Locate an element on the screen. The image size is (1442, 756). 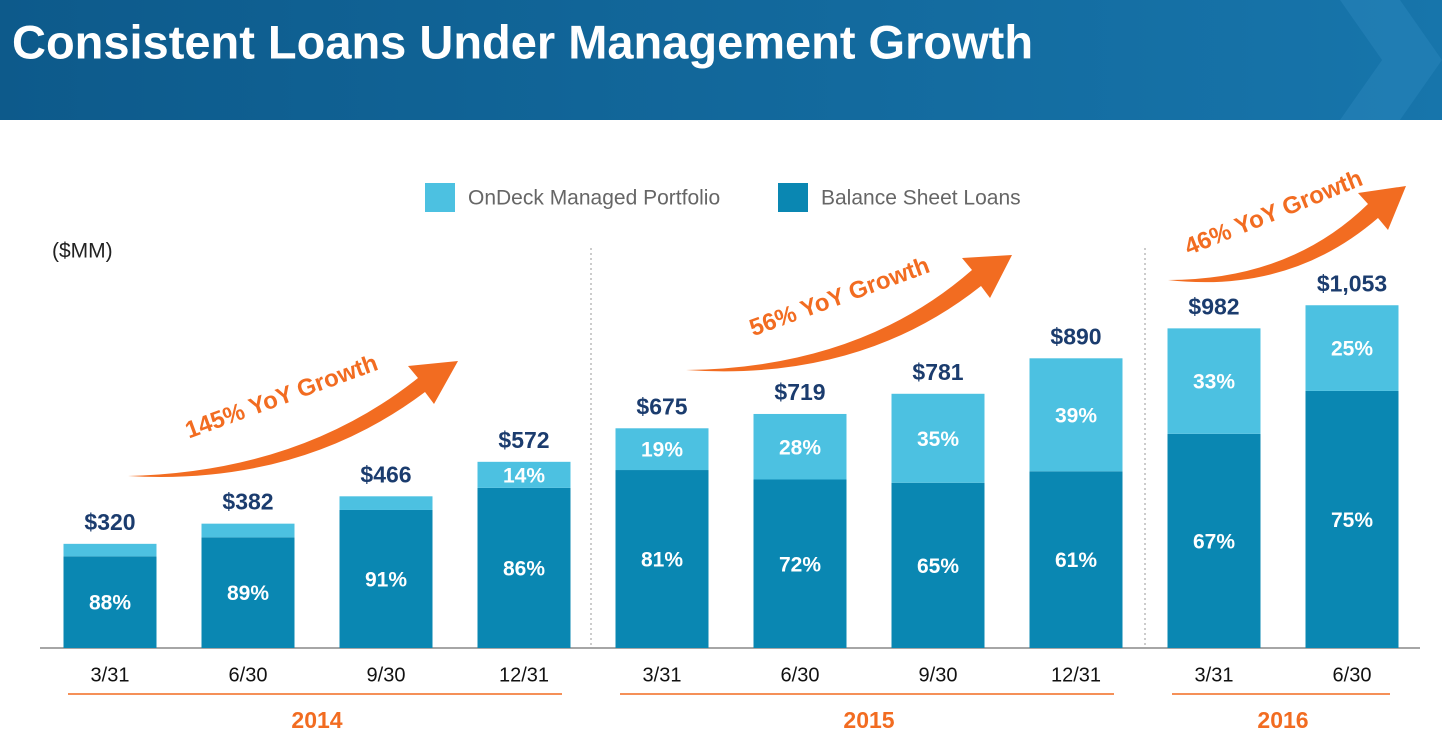
segment-label: 28% is located at coordinates (800, 447).